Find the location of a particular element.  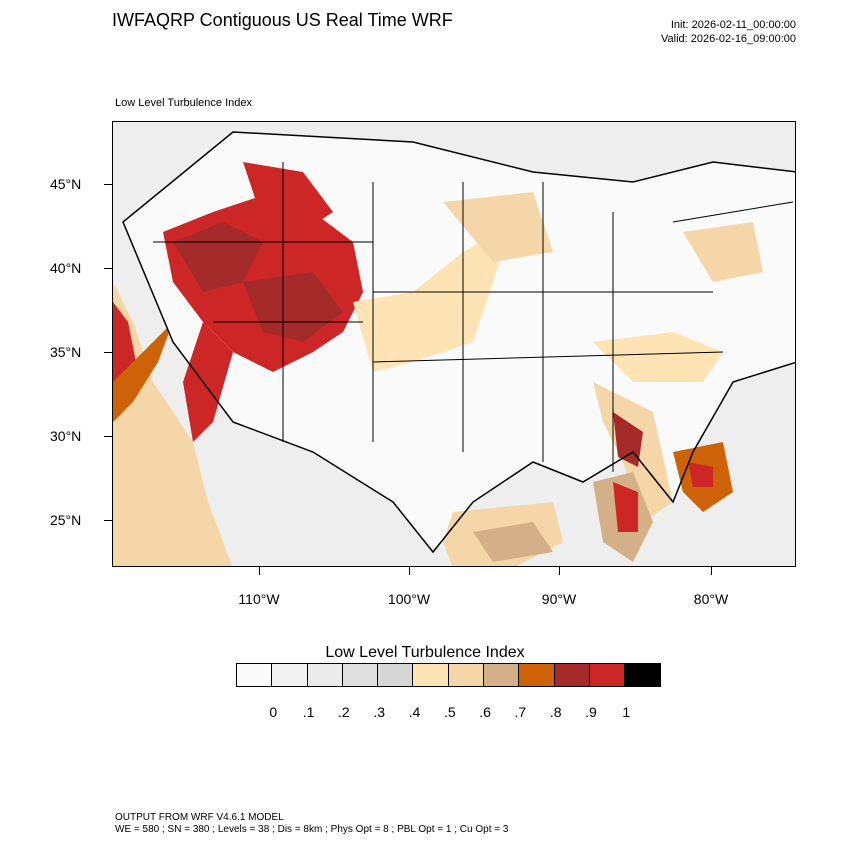

colorbar is located at coordinates (448, 675).